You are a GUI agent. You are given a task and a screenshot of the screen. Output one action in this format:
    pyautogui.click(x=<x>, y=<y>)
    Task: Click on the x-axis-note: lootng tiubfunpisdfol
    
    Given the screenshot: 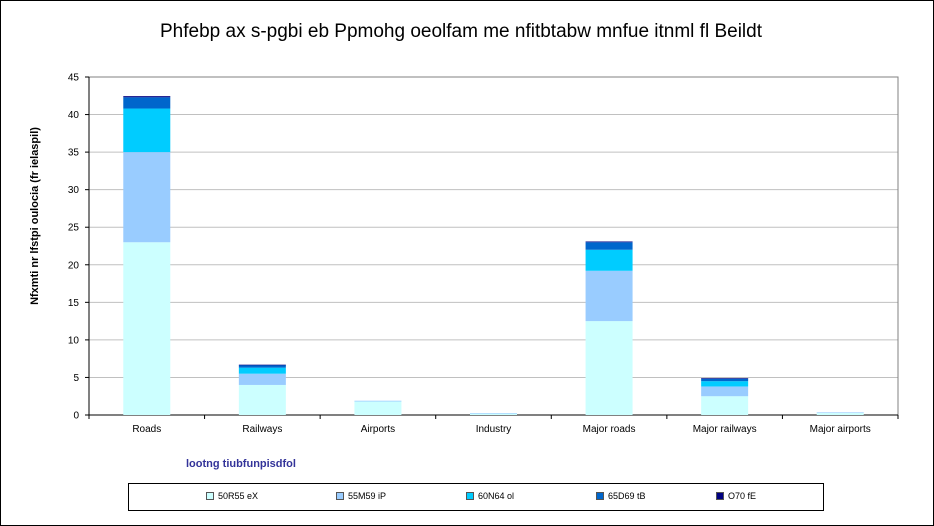 What is the action you would take?
    pyautogui.click(x=241, y=464)
    